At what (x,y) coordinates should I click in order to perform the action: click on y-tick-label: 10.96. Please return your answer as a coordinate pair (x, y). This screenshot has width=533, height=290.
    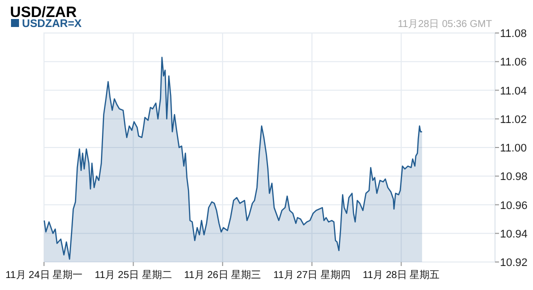
    Looking at the image, I should click on (514, 206).